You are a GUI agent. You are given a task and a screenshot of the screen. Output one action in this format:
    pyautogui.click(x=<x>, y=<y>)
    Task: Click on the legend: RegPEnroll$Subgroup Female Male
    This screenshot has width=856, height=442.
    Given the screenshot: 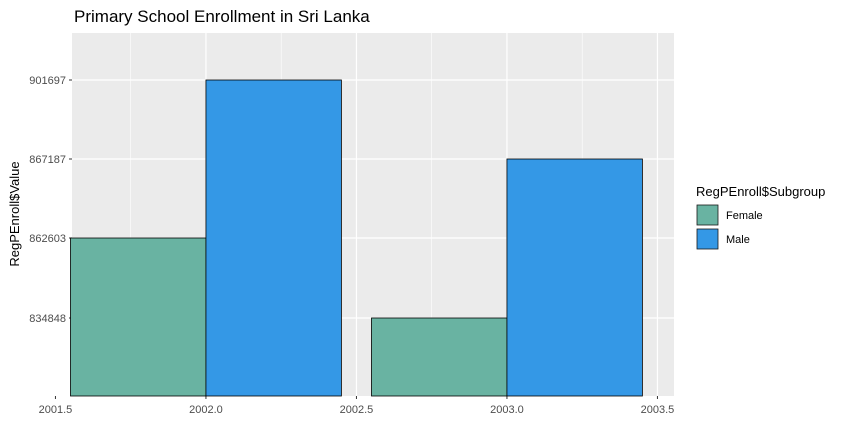 What is the action you would take?
    pyautogui.click(x=760, y=217)
    